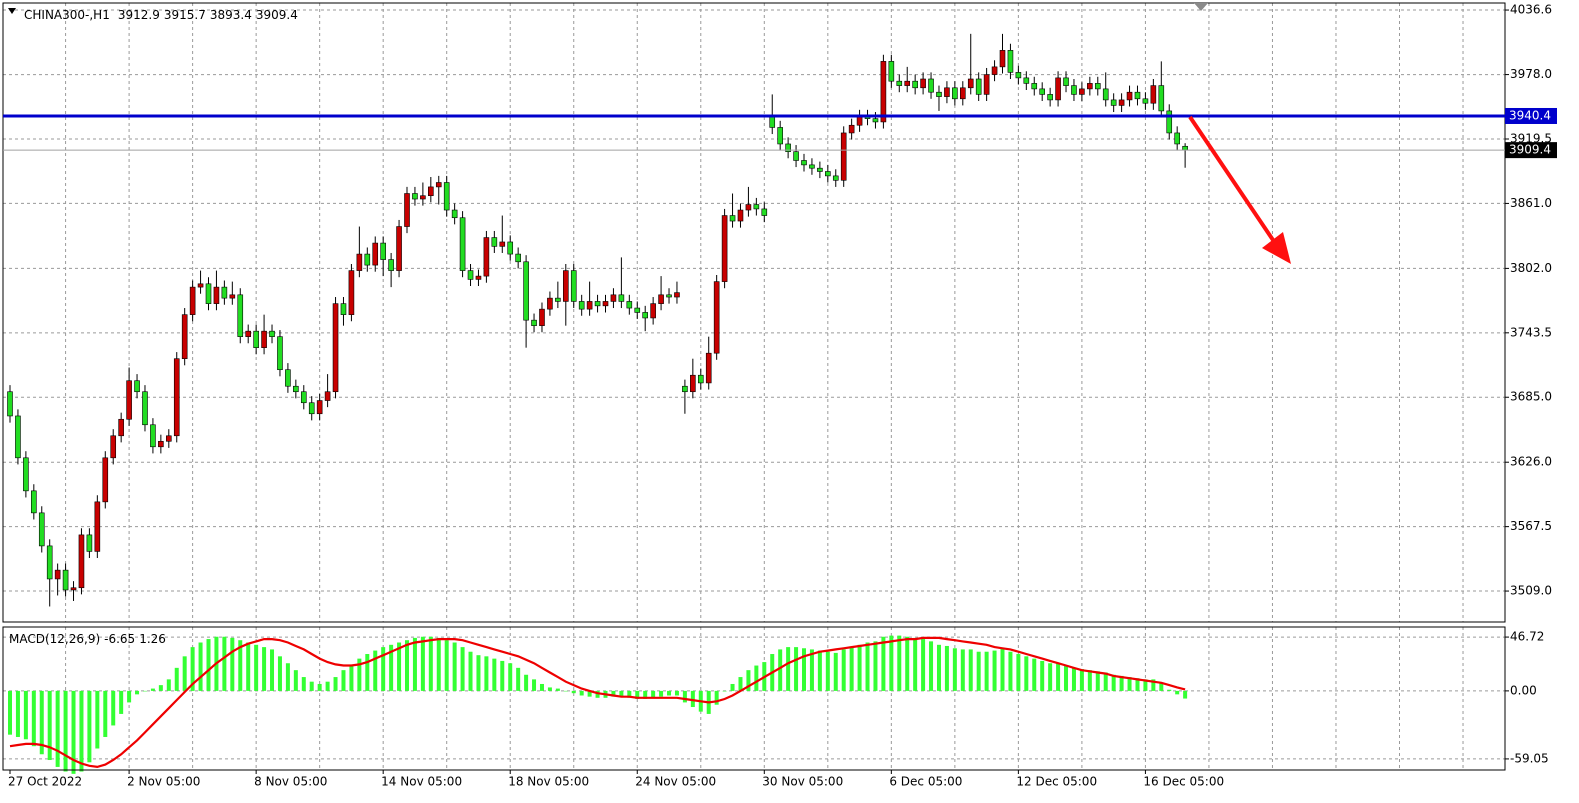  I want to click on x-tick-label: 14 Nov 05:00, so click(421, 782).